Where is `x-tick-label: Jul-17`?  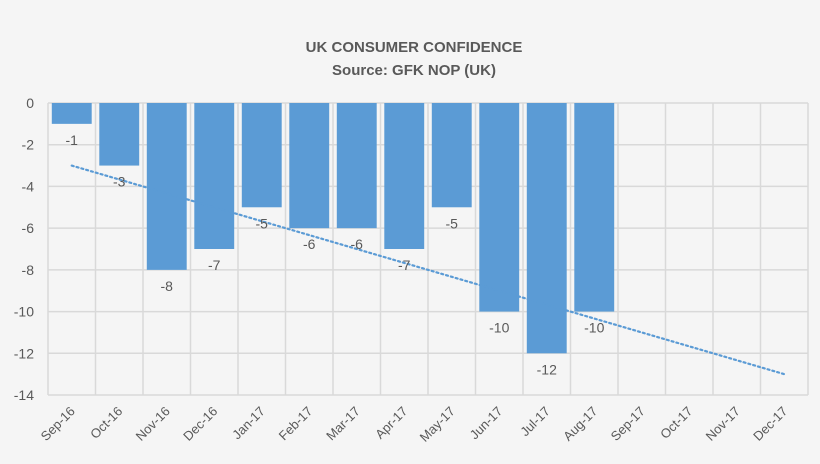 x-tick-label: Jul-17 is located at coordinates (535, 422).